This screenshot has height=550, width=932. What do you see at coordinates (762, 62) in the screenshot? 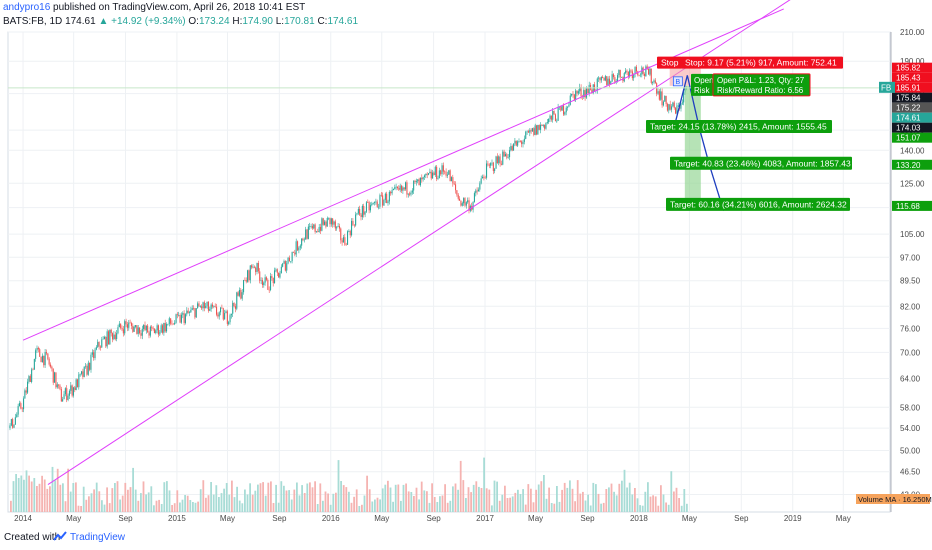
I see `stop-box` at bounding box center [762, 62].